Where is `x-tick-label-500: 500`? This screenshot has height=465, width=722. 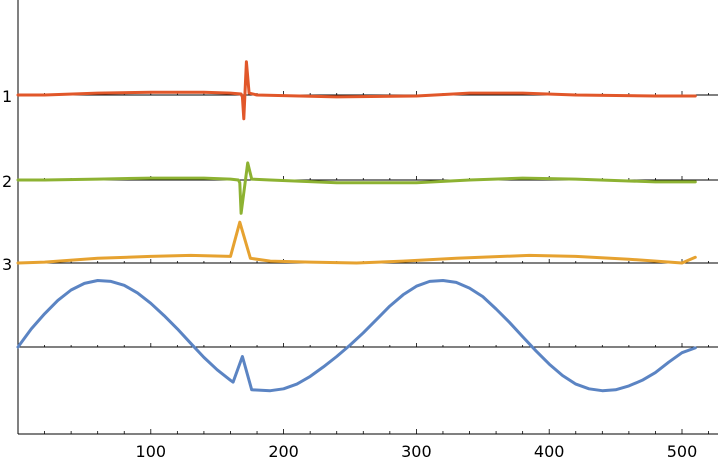 x-tick-label-500: 500 is located at coordinates (682, 451).